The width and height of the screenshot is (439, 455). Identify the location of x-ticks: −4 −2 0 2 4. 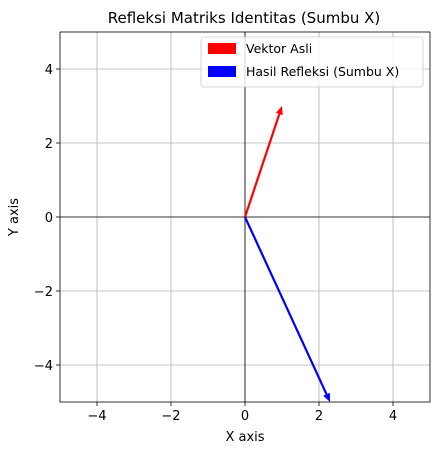
(242, 413).